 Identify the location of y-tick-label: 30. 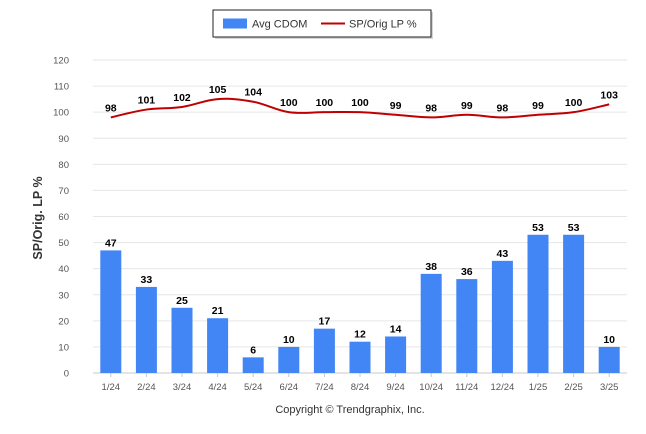
(63, 295).